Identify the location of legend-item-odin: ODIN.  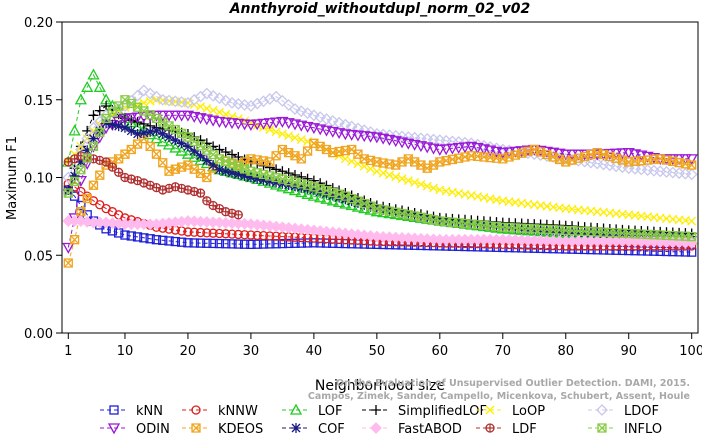
(135, 428).